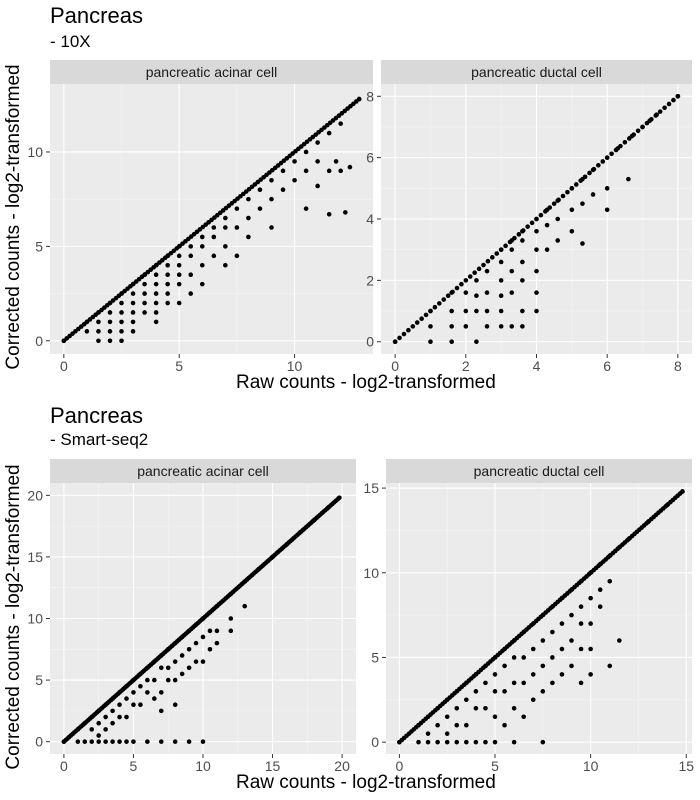 The width and height of the screenshot is (700, 800). I want to click on x-tick-label: 2, so click(466, 366).